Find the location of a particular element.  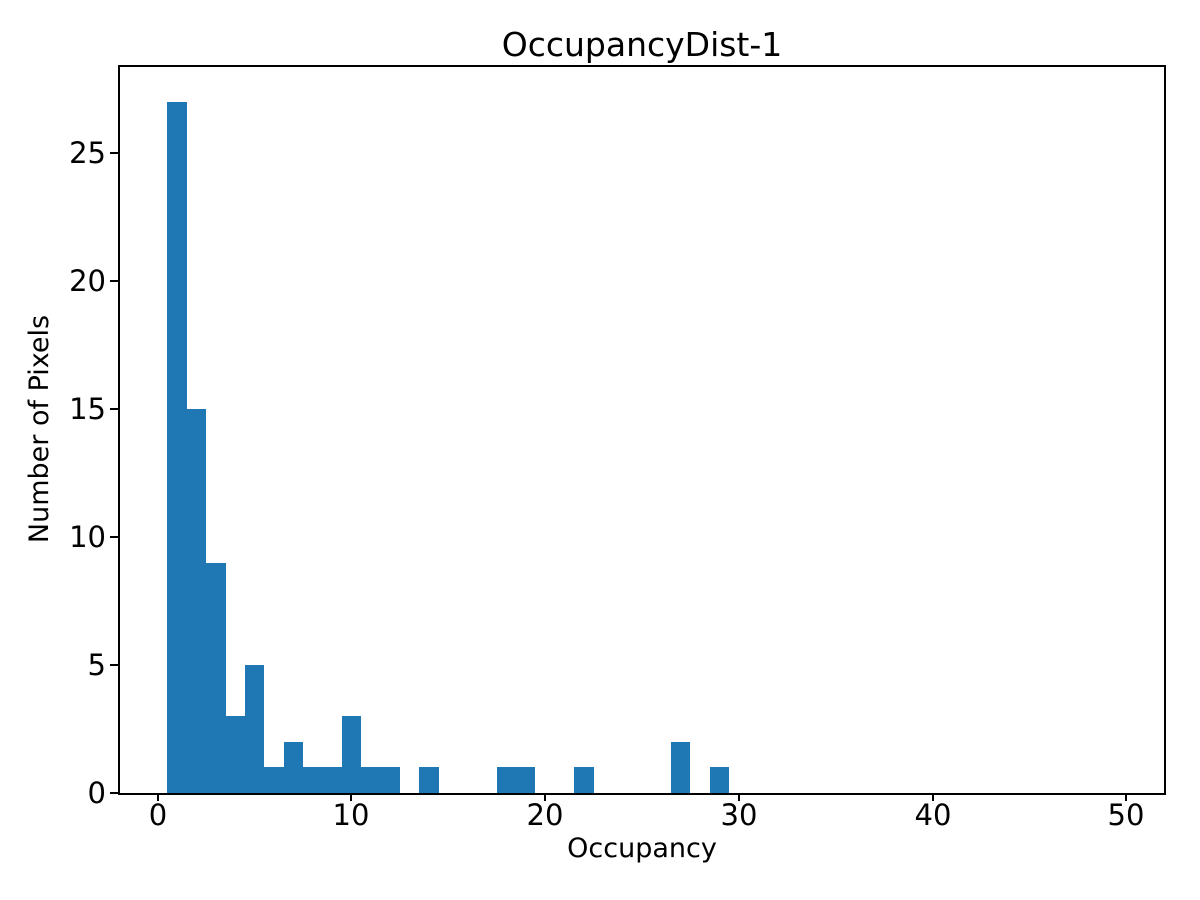

x-tick-label: 0 is located at coordinates (158, 815).